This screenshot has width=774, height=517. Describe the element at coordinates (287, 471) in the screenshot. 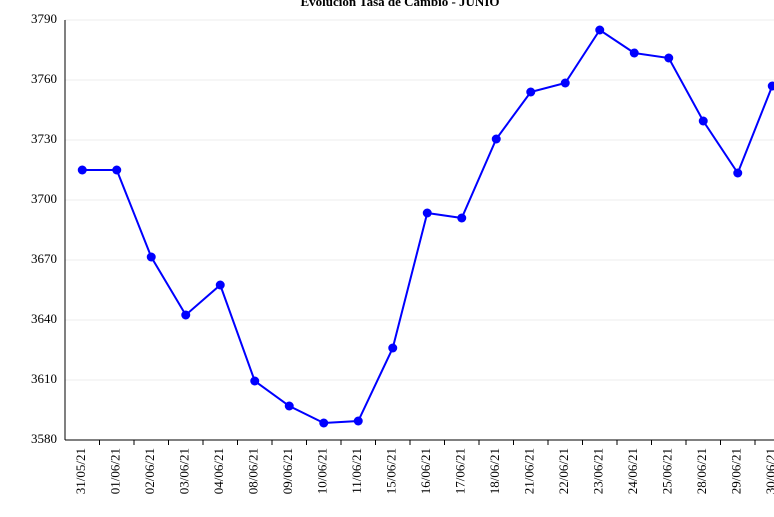

I see `x-tick-label: 09/06/21` at that location.